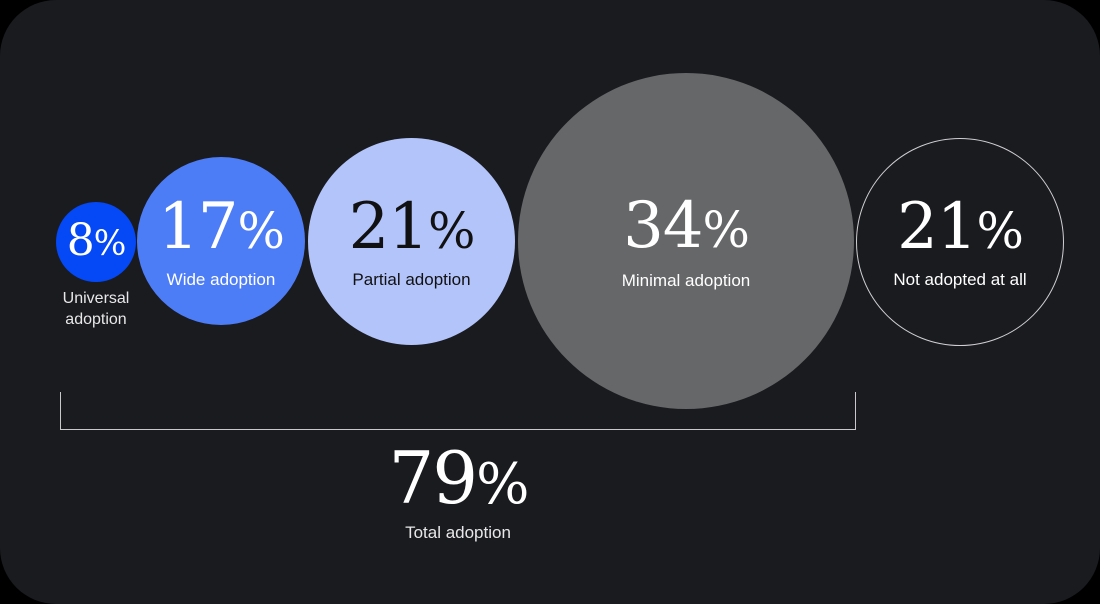 This screenshot has width=1100, height=604. Describe the element at coordinates (411, 279) in the screenshot. I see `bubble-label: Partial adoption` at that location.